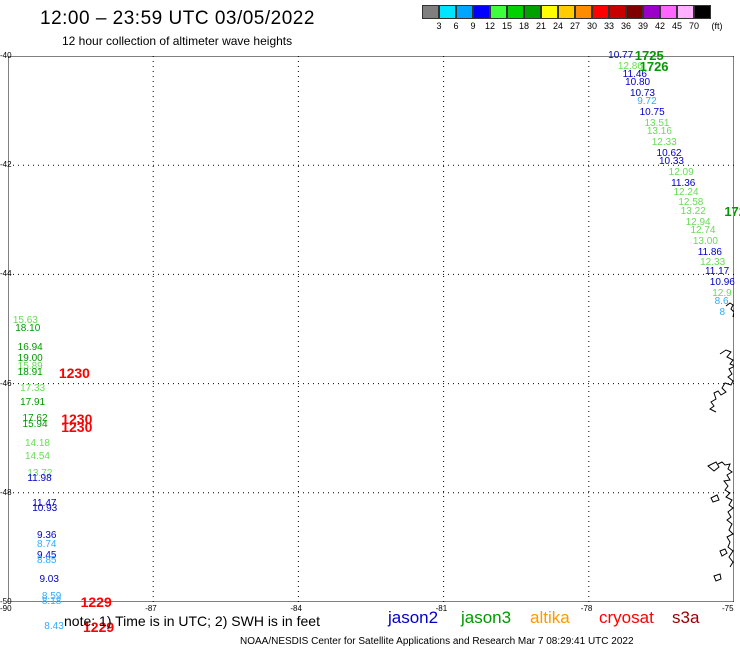  Describe the element at coordinates (621, 55) in the screenshot. I see `wave-height-value: 10.77` at that location.